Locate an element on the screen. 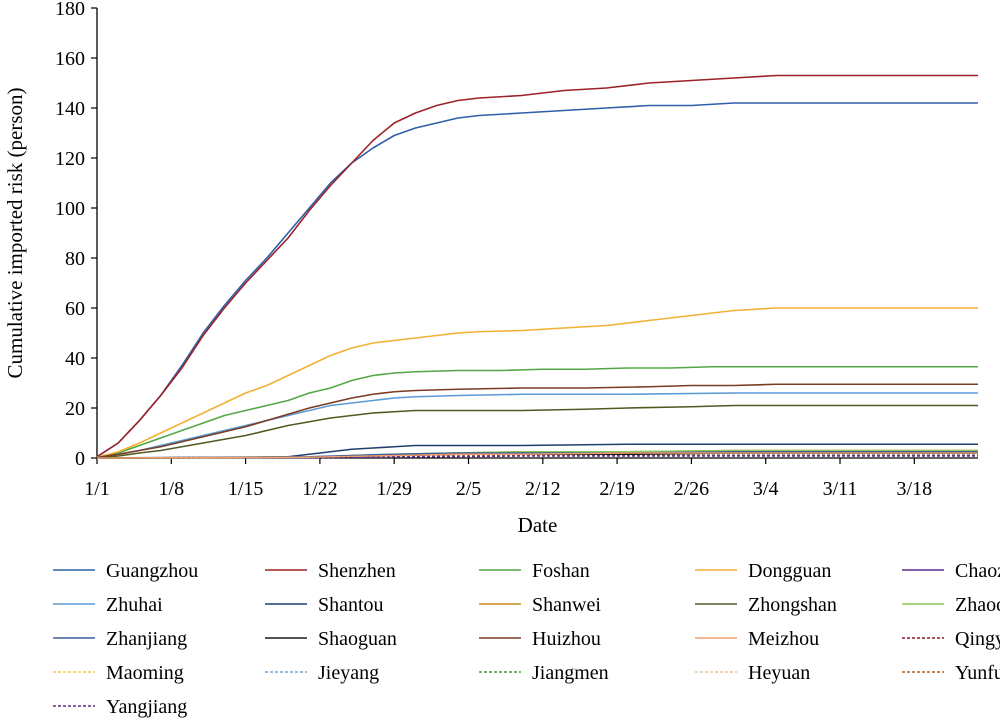  legend-item-yangjiang: Yangjiang is located at coordinates (120, 707).